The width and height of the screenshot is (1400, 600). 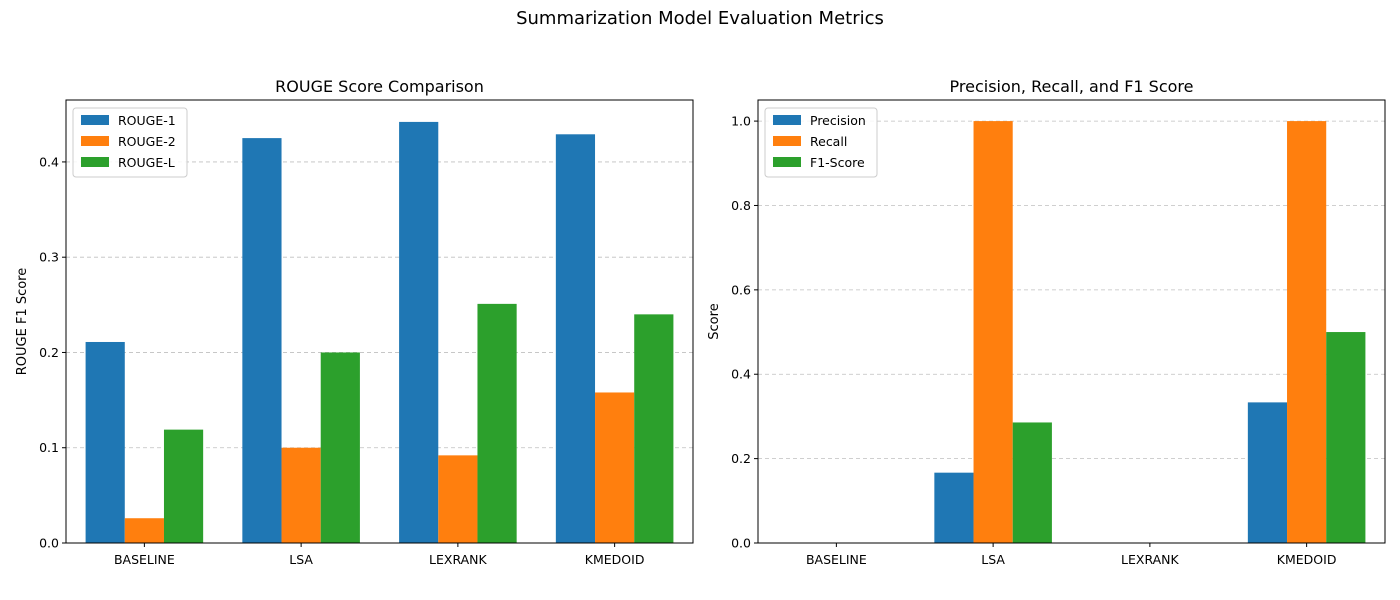 What do you see at coordinates (1032, 482) in the screenshot?
I see `bar-f1-score-lsa` at bounding box center [1032, 482].